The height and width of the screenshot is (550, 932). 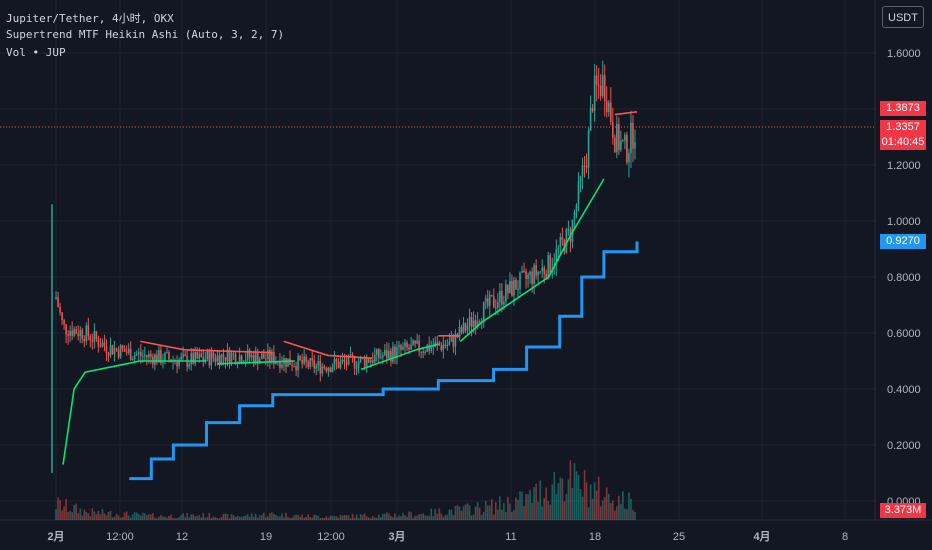 What do you see at coordinates (903, 17) in the screenshot?
I see `currency-unit-button: USDT` at bounding box center [903, 17].